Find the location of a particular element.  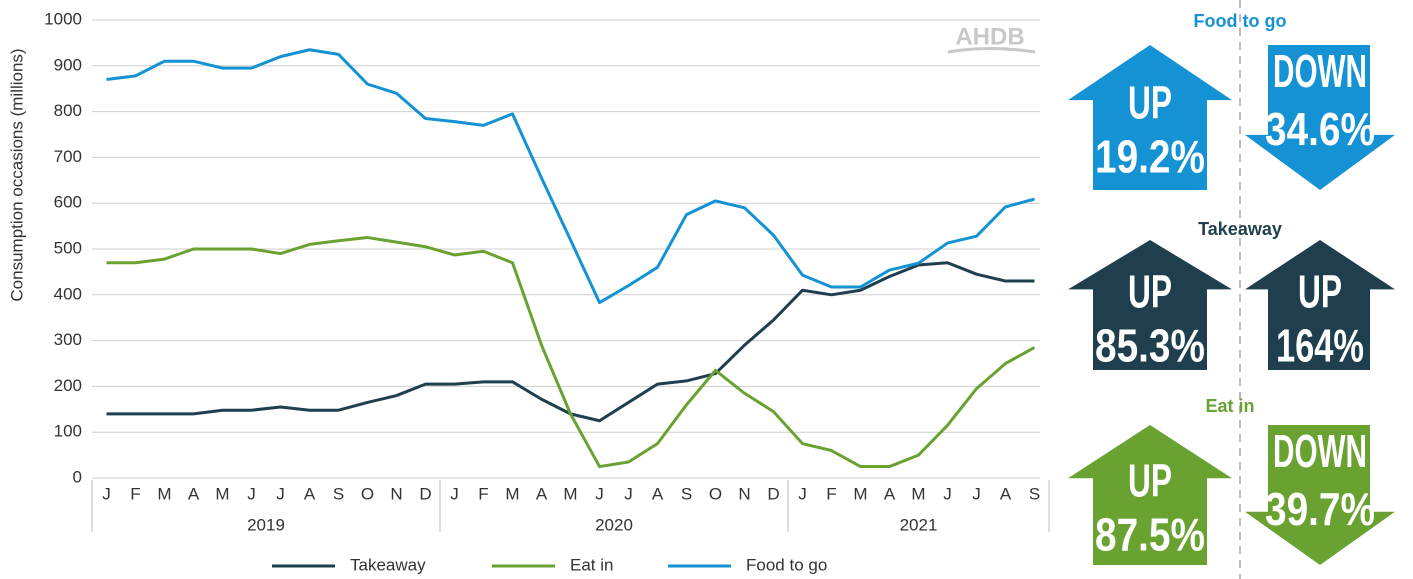

y-tick-label: 900 is located at coordinates (68, 64).